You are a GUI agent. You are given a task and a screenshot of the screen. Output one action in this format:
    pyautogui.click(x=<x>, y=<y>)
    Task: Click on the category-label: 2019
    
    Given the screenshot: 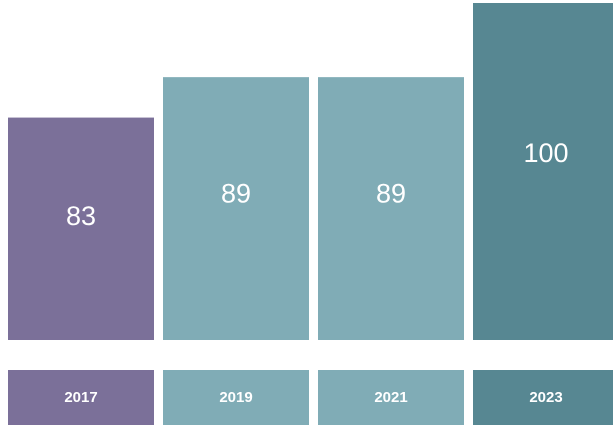 What is the action you would take?
    pyautogui.click(x=235, y=397)
    